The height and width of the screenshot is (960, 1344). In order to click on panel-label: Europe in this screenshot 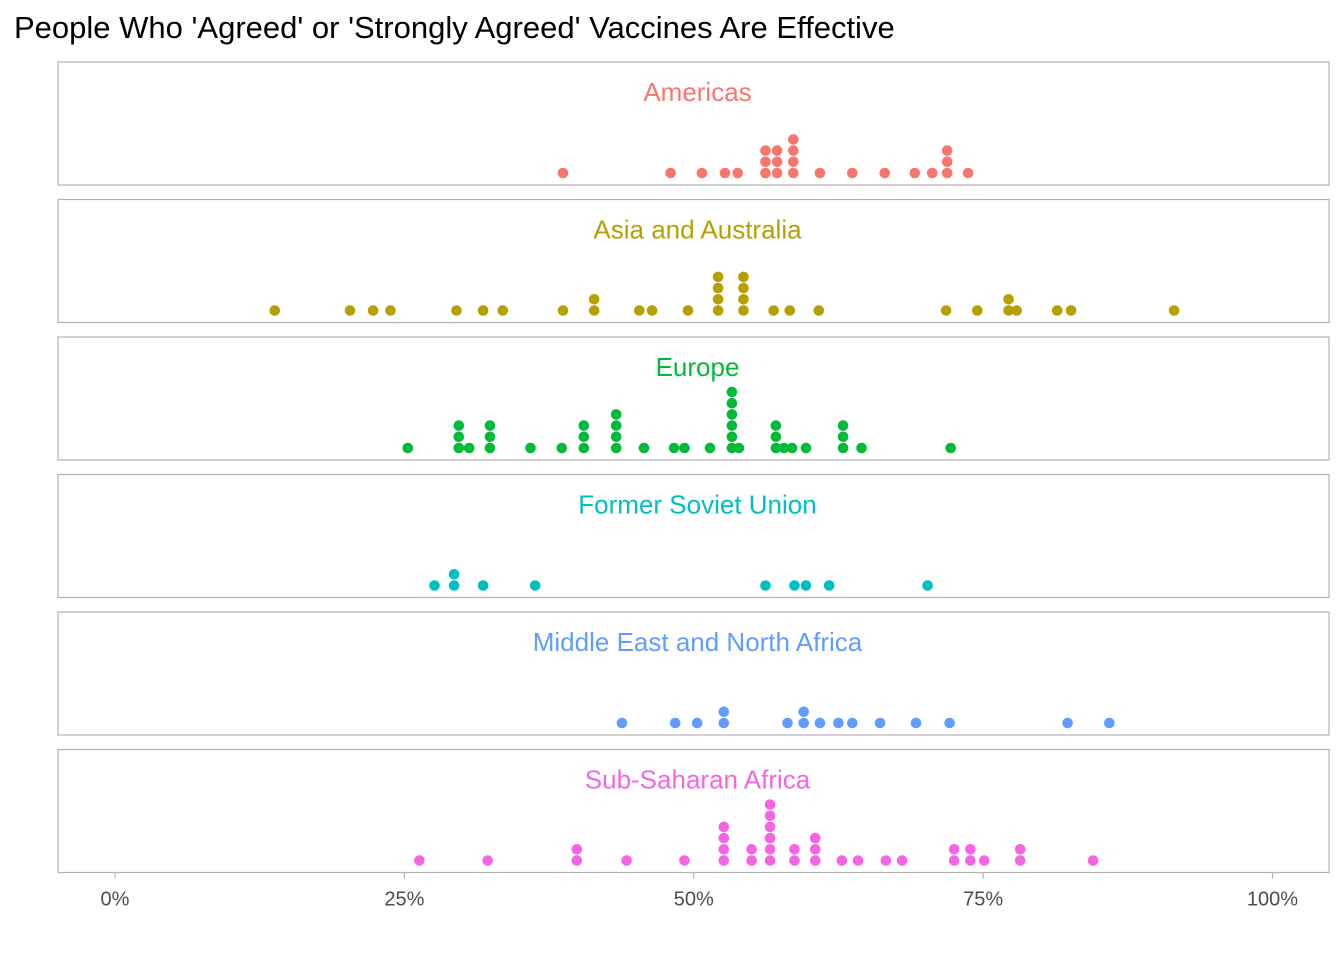, I will do `click(698, 367)`.